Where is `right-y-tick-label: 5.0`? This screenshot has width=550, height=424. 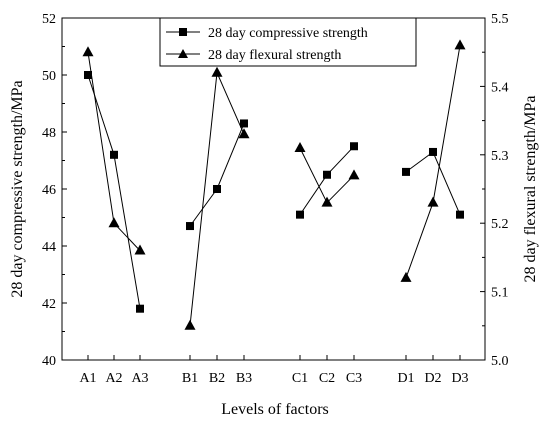 right-y-tick-label: 5.0 is located at coordinates (500, 361).